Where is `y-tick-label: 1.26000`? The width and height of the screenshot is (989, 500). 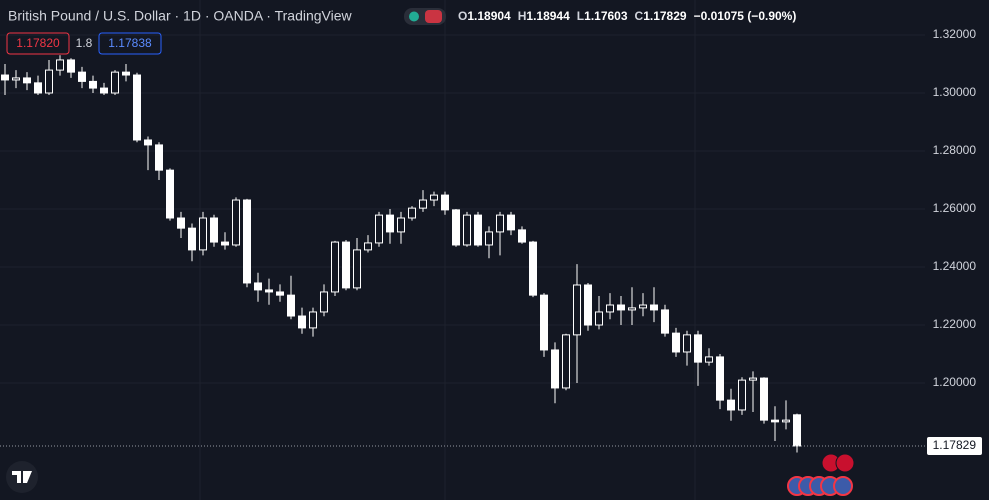
y-tick-label: 1.26000 is located at coordinates (955, 208).